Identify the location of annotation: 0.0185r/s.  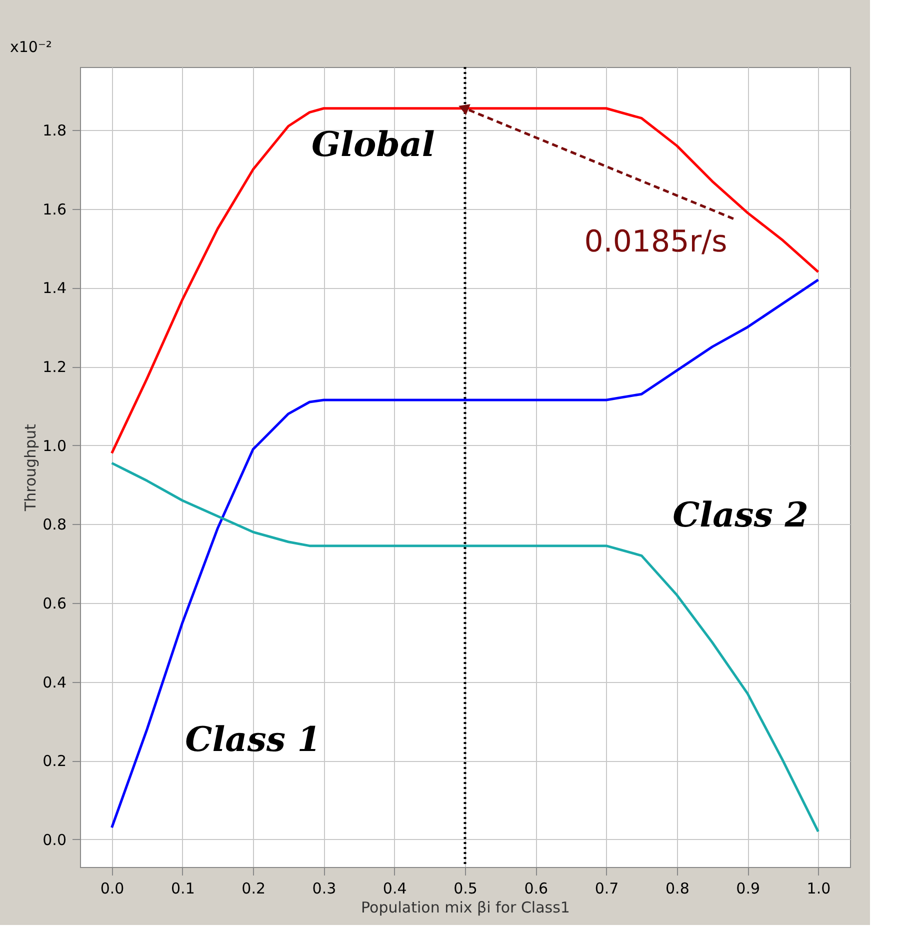
(656, 242).